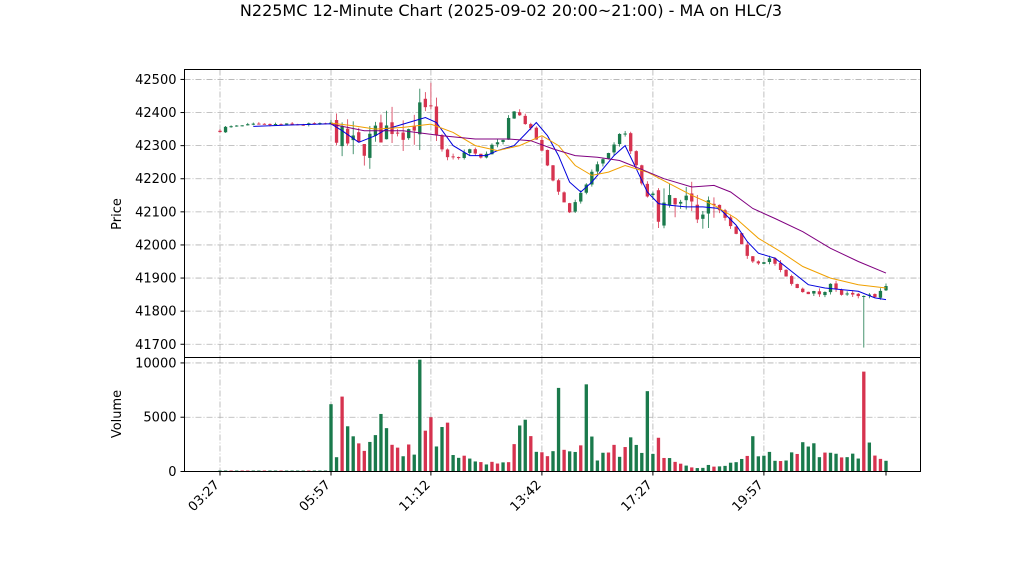 This screenshot has width=1022, height=575. What do you see at coordinates (117, 414) in the screenshot?
I see `volume-axis-label: Volume` at bounding box center [117, 414].